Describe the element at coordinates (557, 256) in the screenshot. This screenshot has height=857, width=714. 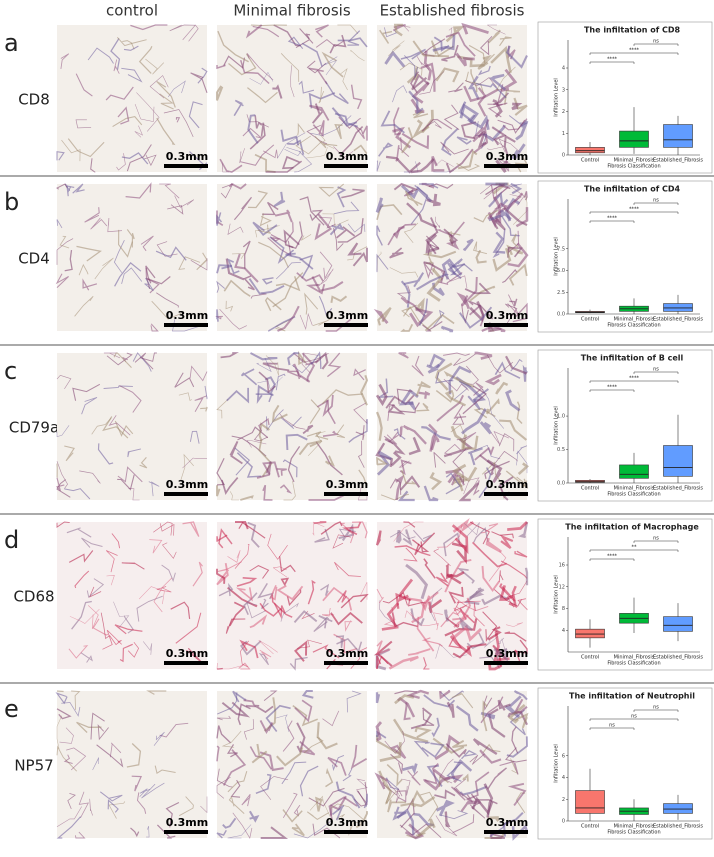
I see `y-axis-label: Infiltation Level` at that location.